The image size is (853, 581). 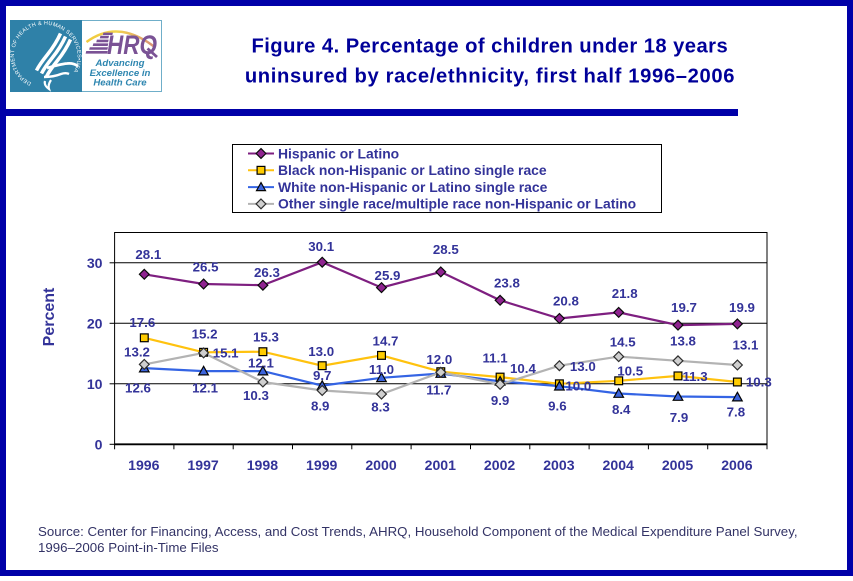 What do you see at coordinates (413, 187) in the screenshot?
I see `svg-text:White non-Hispanic or Latino s: White non-Hispanic or Latino single race` at bounding box center [413, 187].